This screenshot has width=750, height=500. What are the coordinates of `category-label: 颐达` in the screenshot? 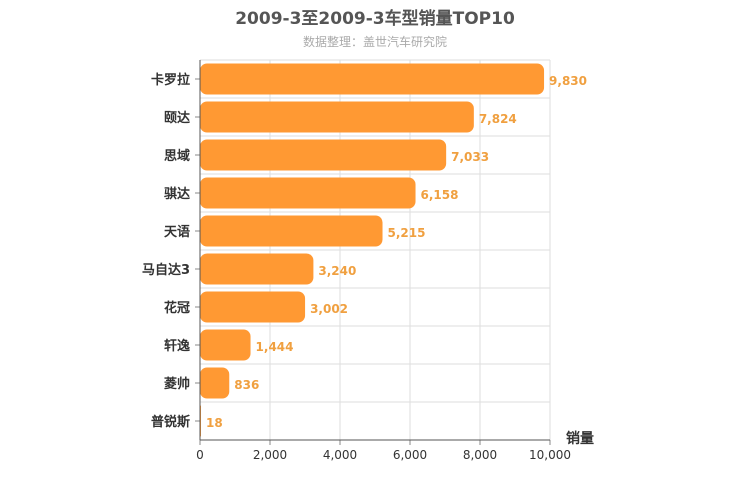 It's located at (177, 118).